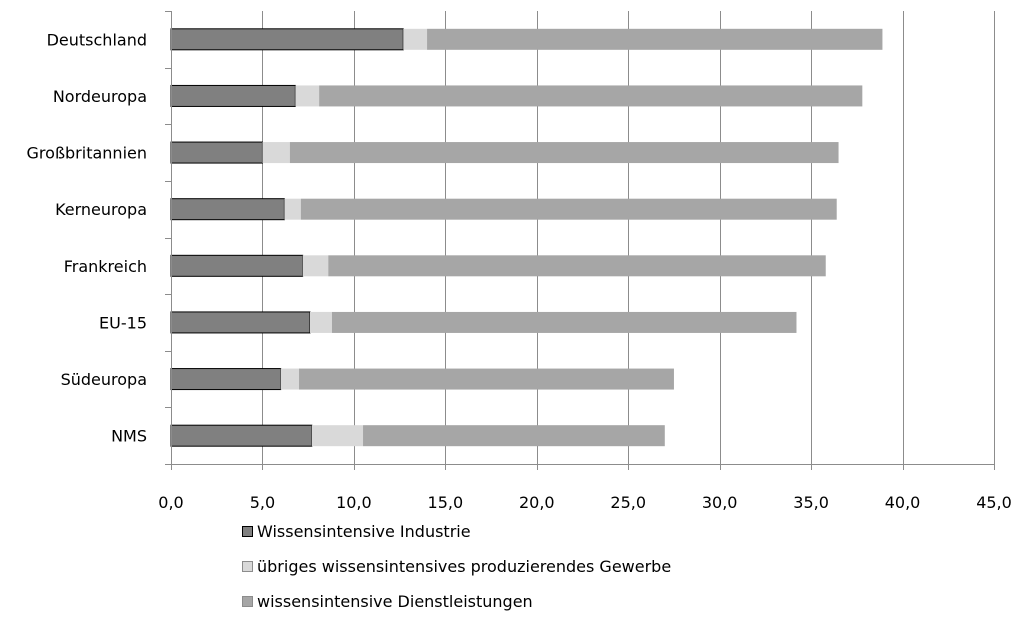 The width and height of the screenshot is (1016, 639). Describe the element at coordinates (123, 322) in the screenshot. I see `category-label: EU-15` at that location.